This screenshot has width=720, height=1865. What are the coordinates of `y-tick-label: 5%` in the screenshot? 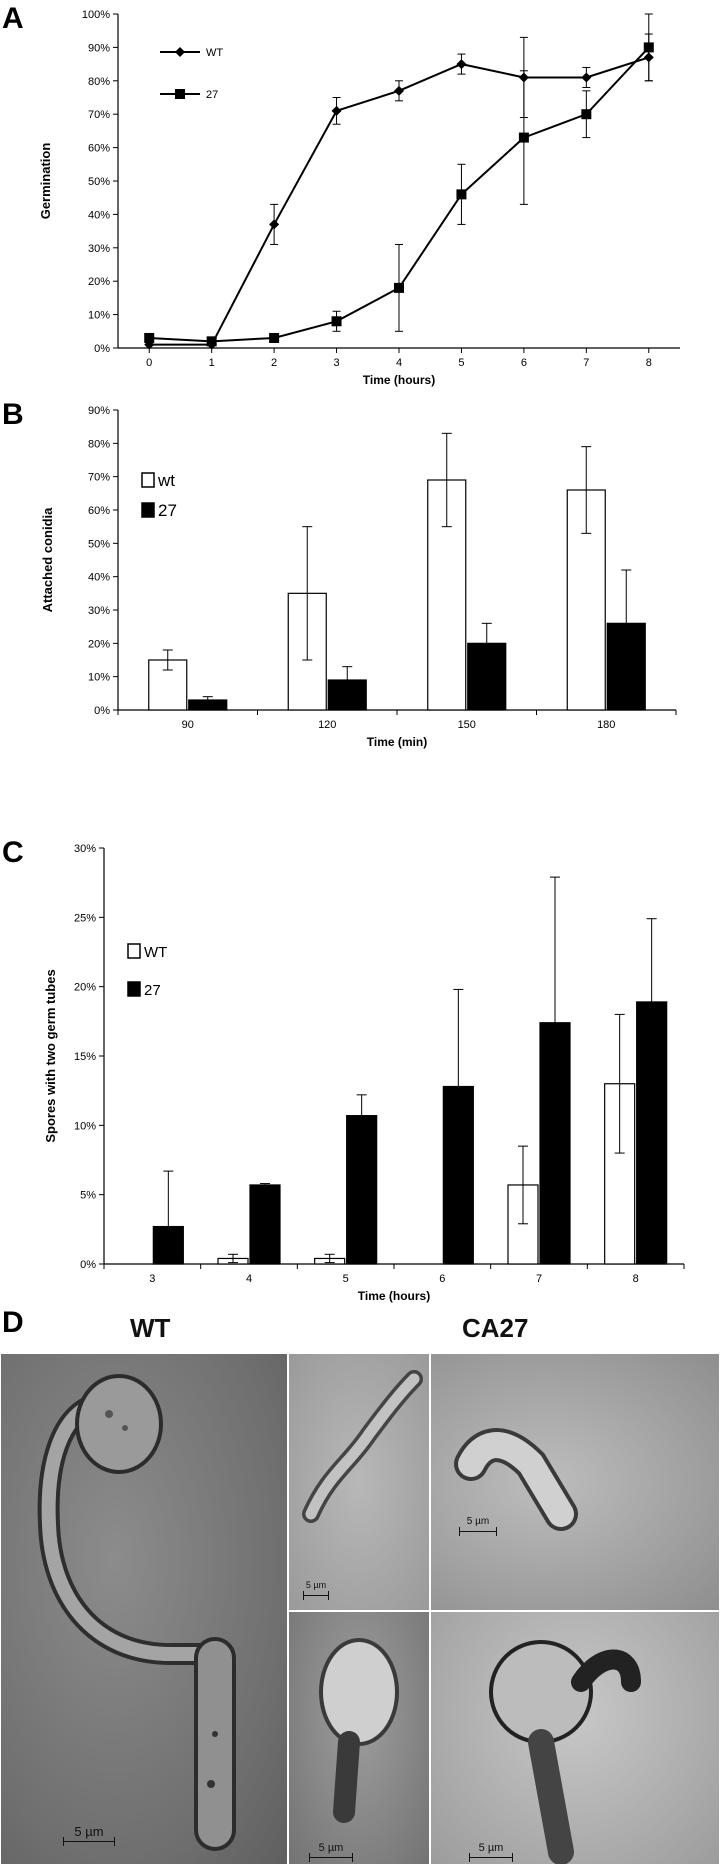 It's located at (88, 1196).